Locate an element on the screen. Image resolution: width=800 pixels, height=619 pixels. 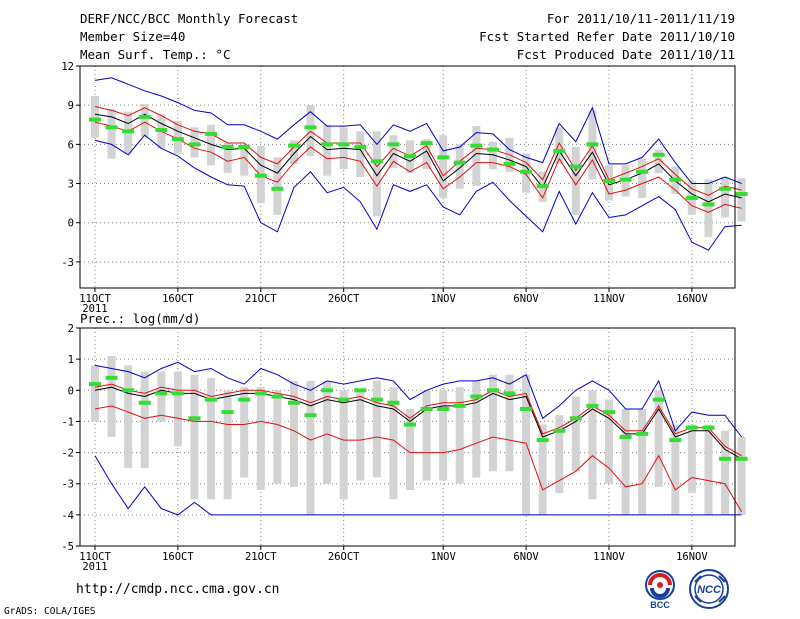
prec-xtick-label: 1NOV is located at coordinates (444, 557).